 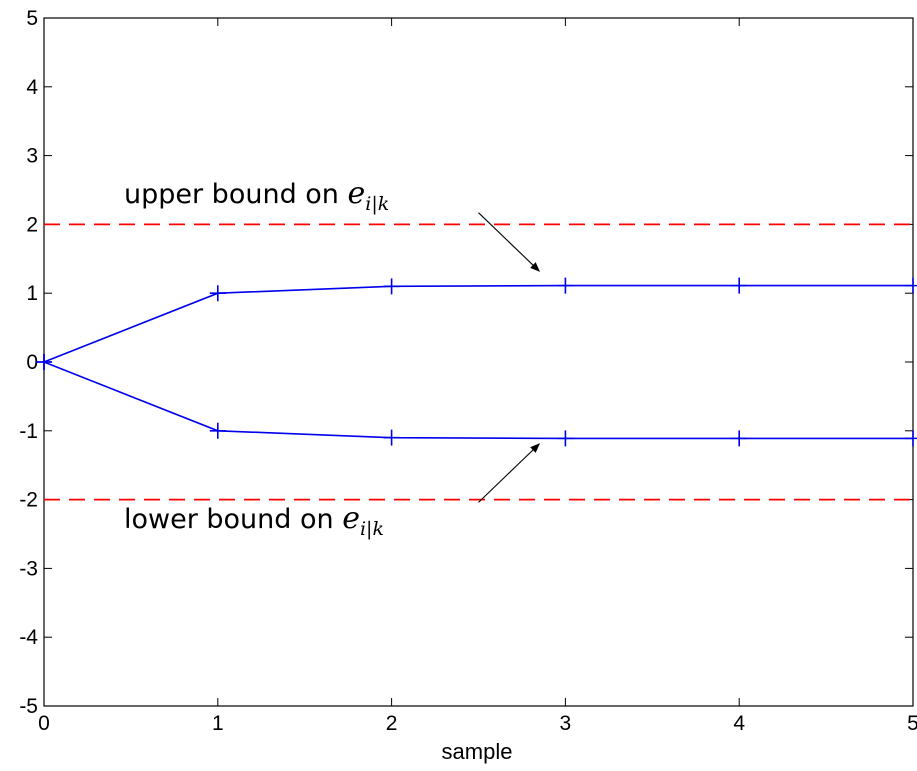 I want to click on y-tick-label: -1, so click(x=28, y=431).